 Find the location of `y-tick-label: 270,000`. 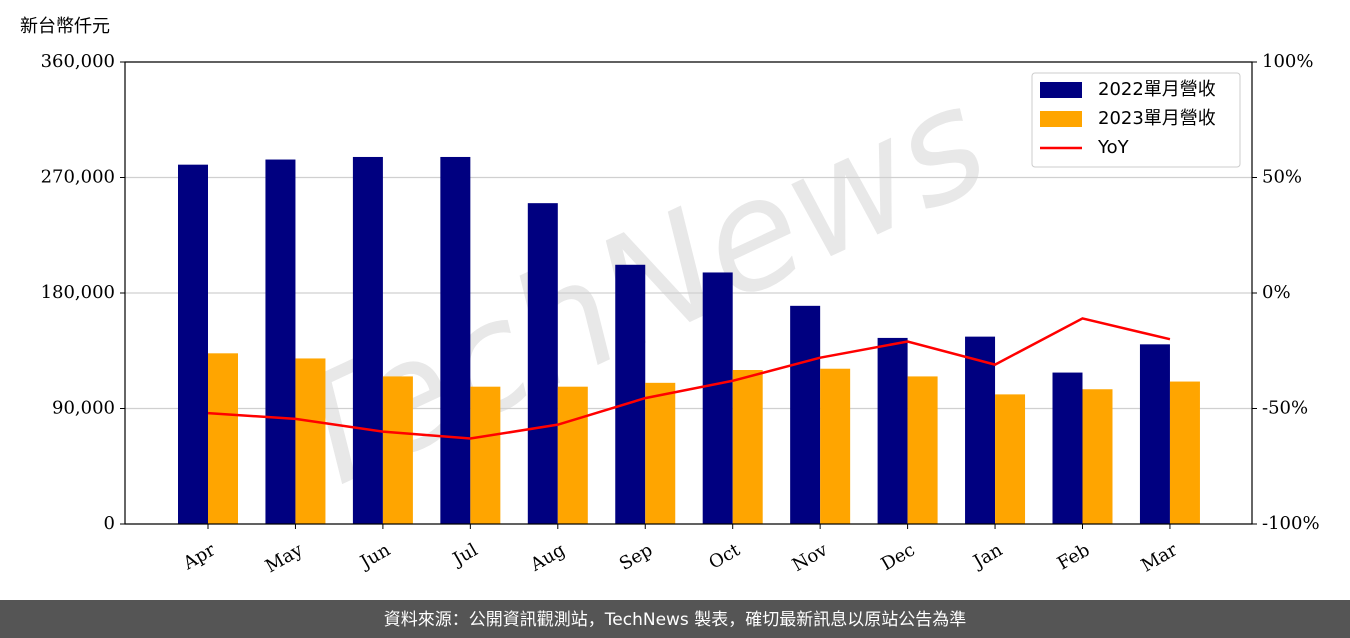

y-tick-label: 270,000 is located at coordinates (78, 177).